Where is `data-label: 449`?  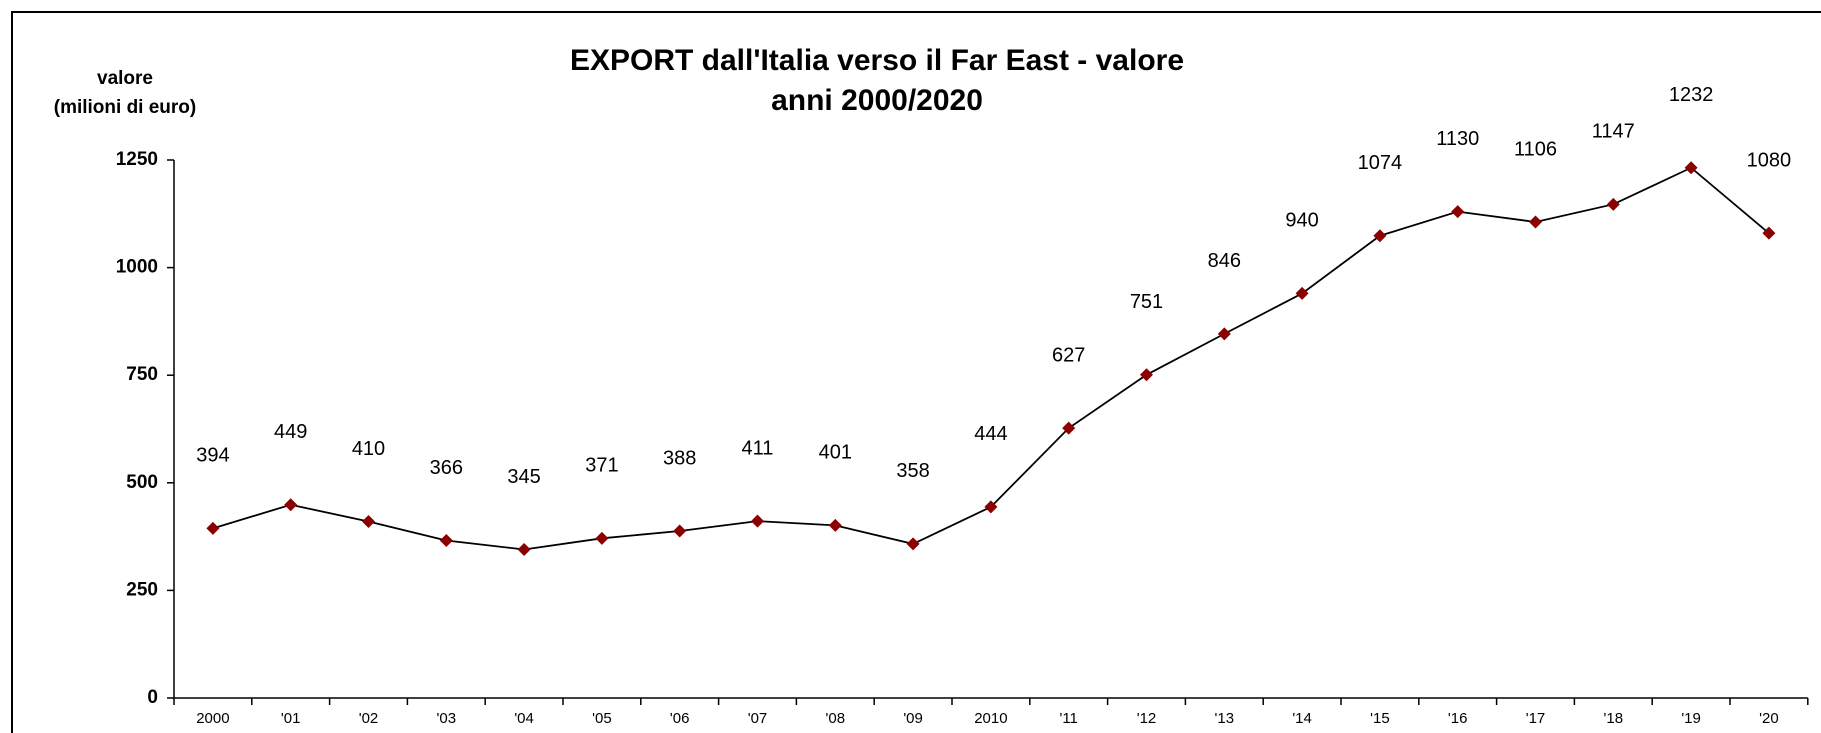
data-label: 449 is located at coordinates (290, 432).